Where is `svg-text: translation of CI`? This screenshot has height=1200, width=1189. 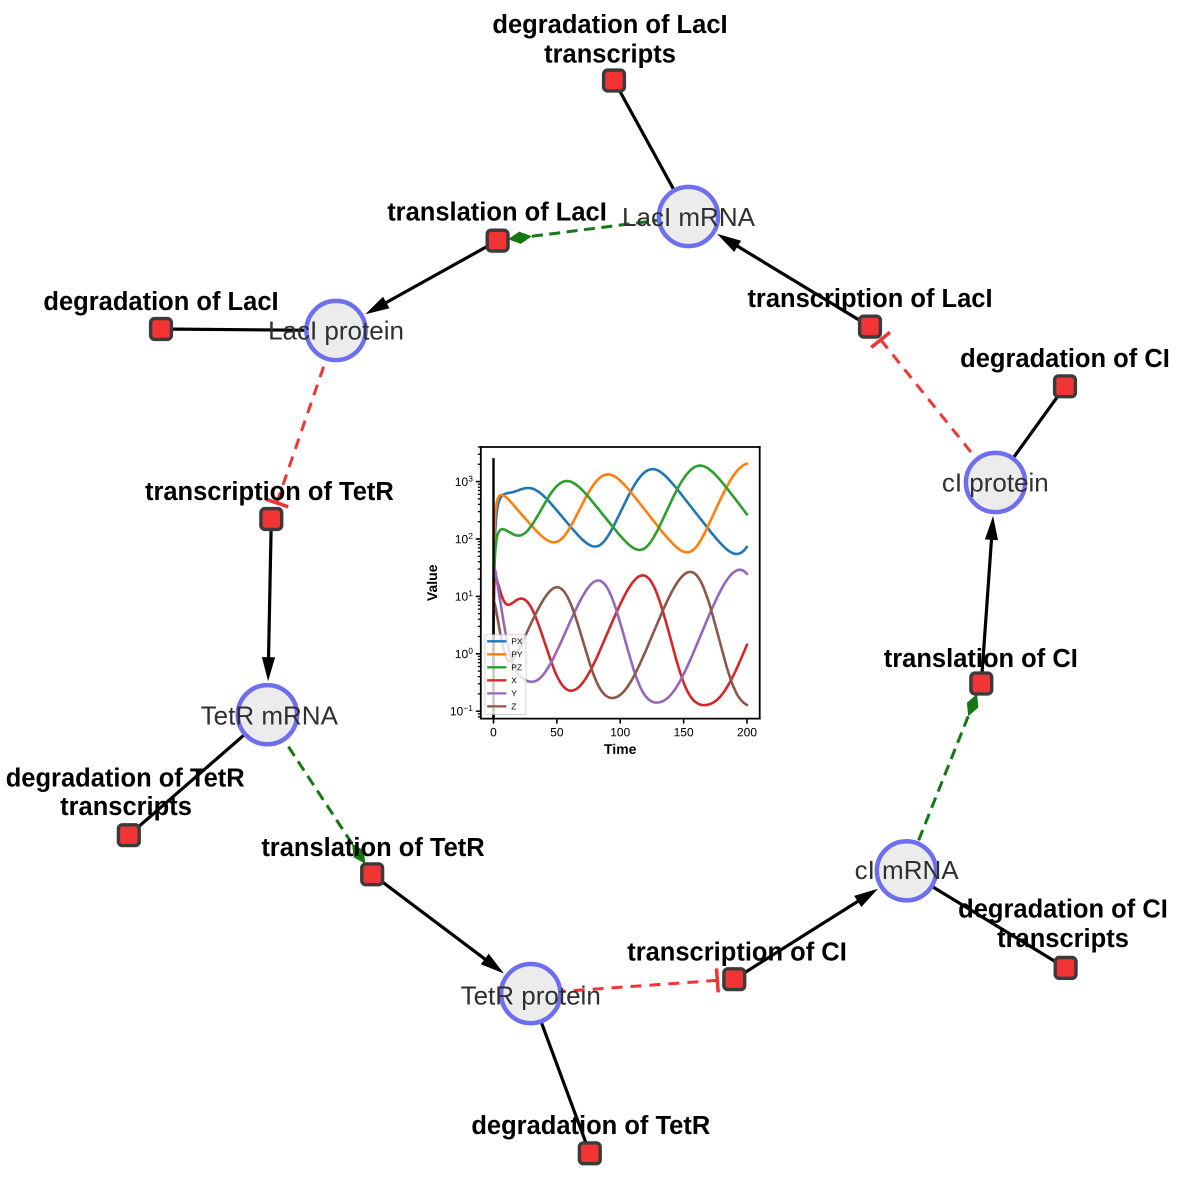
svg-text: translation of CI is located at coordinates (981, 659).